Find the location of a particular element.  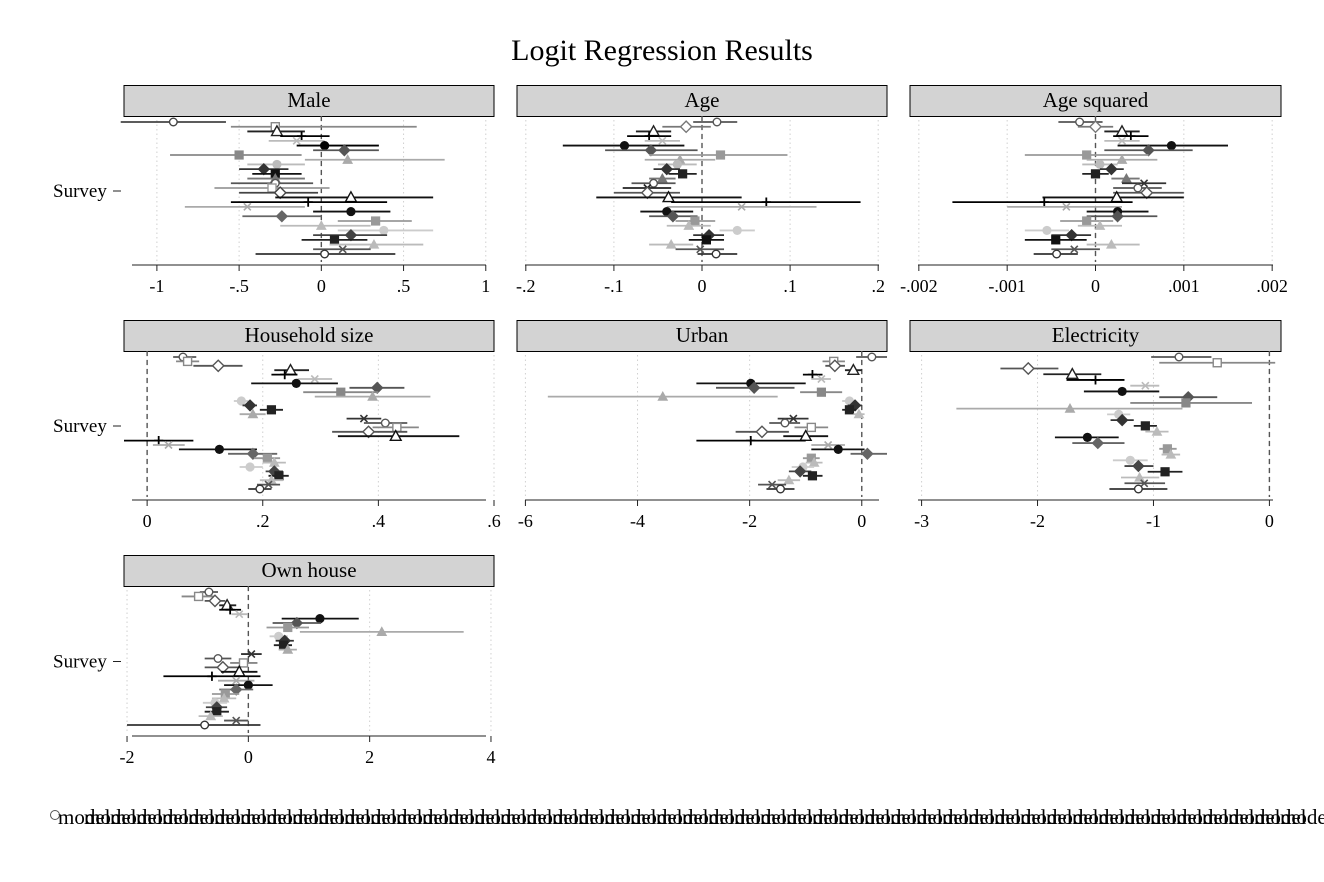

x-tick-label: 2 is located at coordinates (369, 757).